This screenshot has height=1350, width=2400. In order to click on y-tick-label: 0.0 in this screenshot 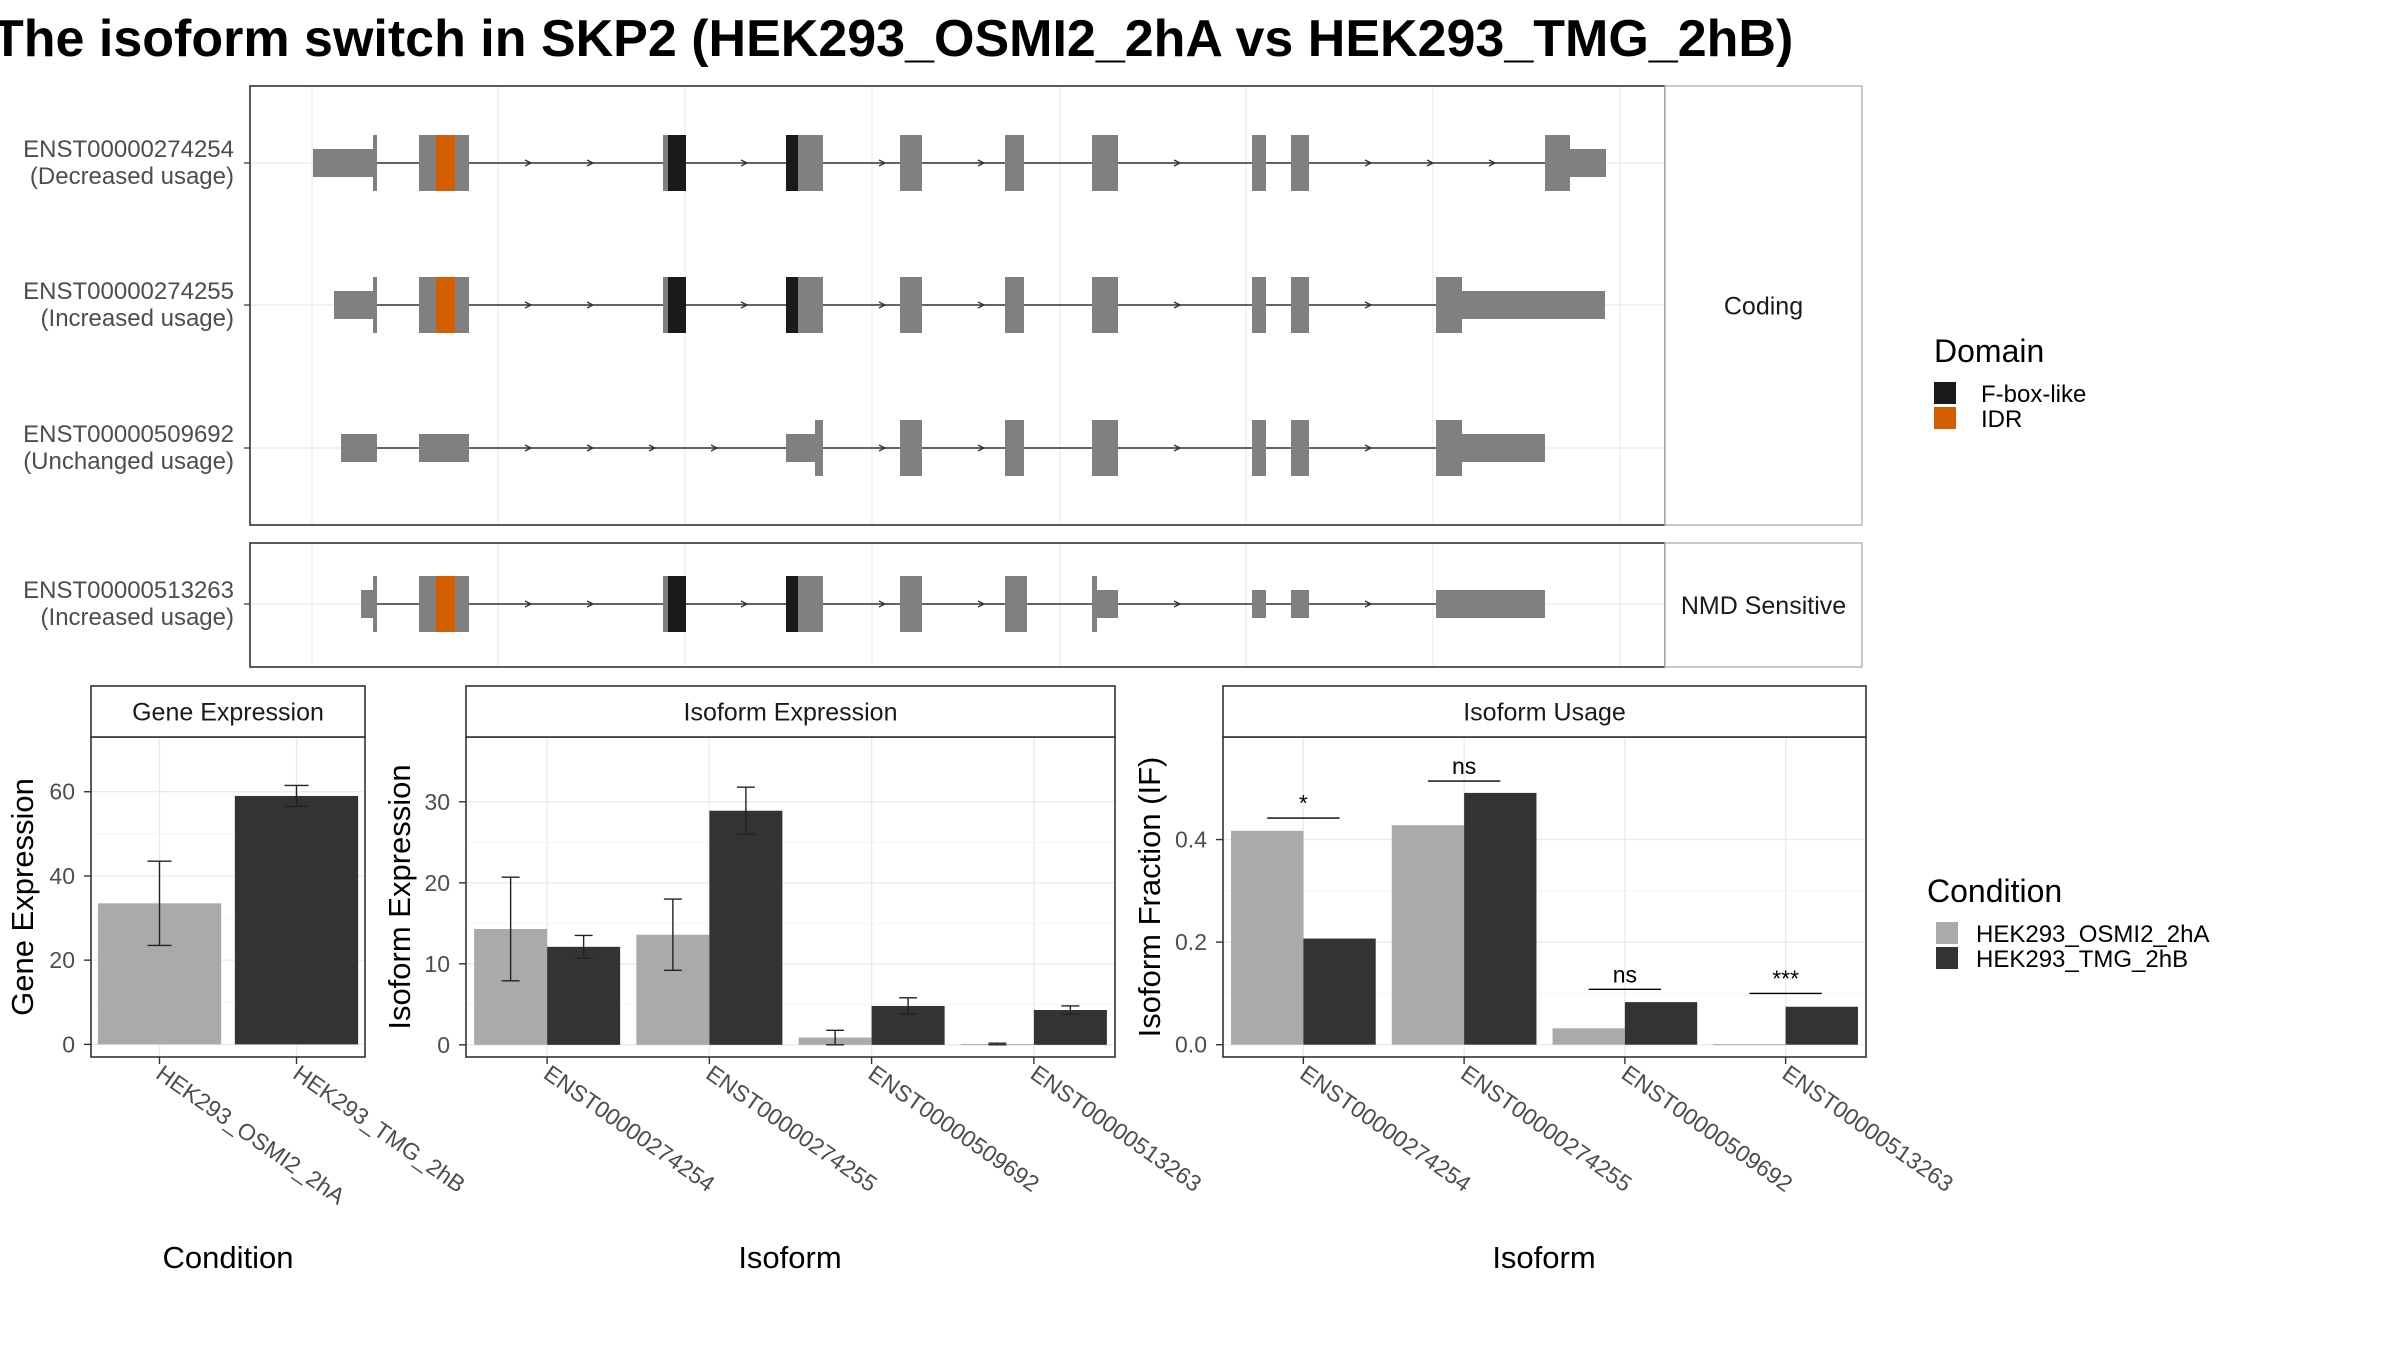, I will do `click(1191, 1045)`.